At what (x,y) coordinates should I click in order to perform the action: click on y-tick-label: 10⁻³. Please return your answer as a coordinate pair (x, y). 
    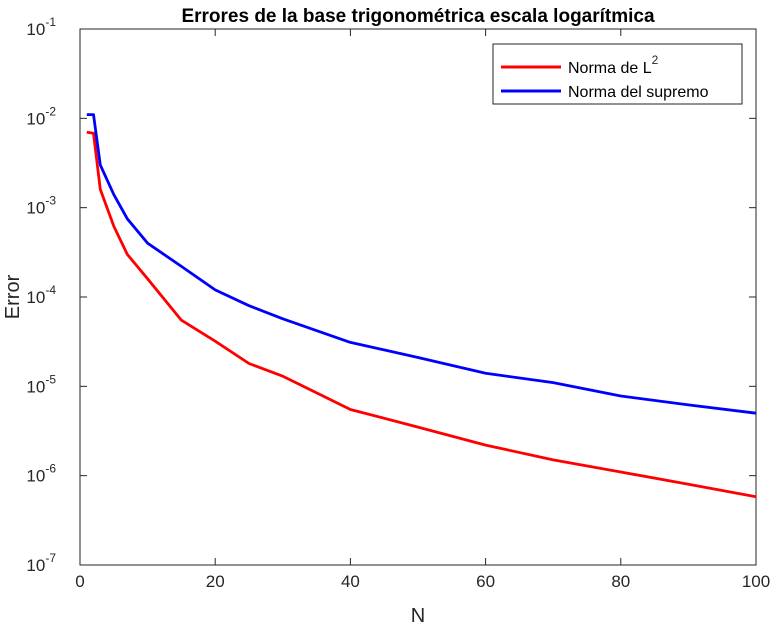
    Looking at the image, I should click on (41, 206).